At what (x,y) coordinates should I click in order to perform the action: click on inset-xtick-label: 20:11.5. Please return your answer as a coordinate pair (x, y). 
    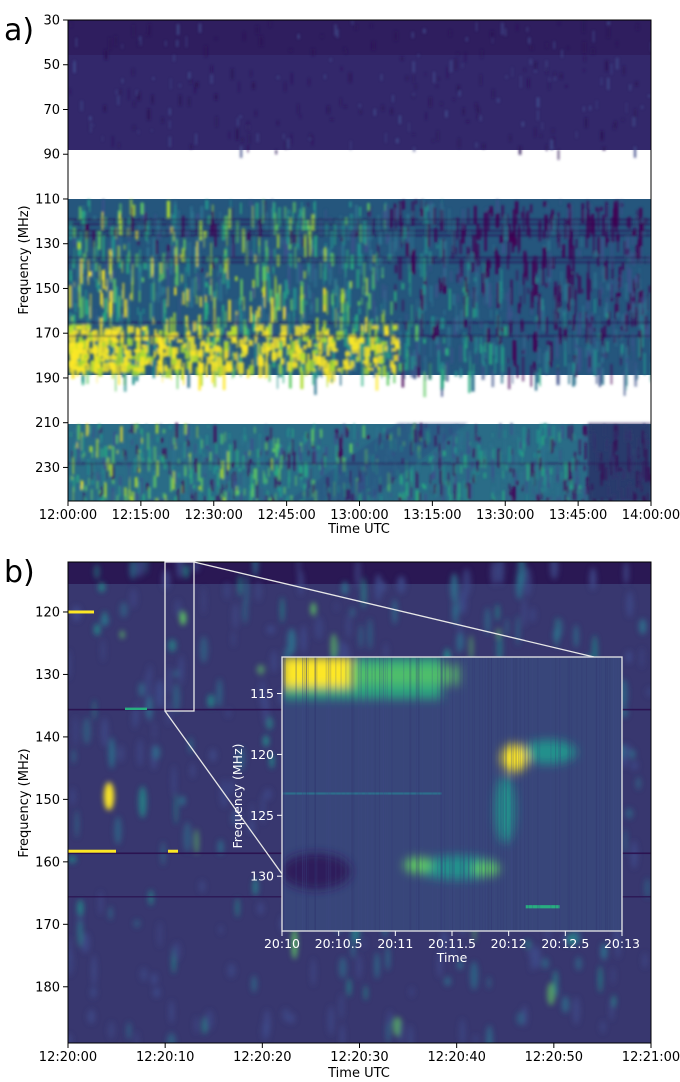
    Looking at the image, I should click on (452, 943).